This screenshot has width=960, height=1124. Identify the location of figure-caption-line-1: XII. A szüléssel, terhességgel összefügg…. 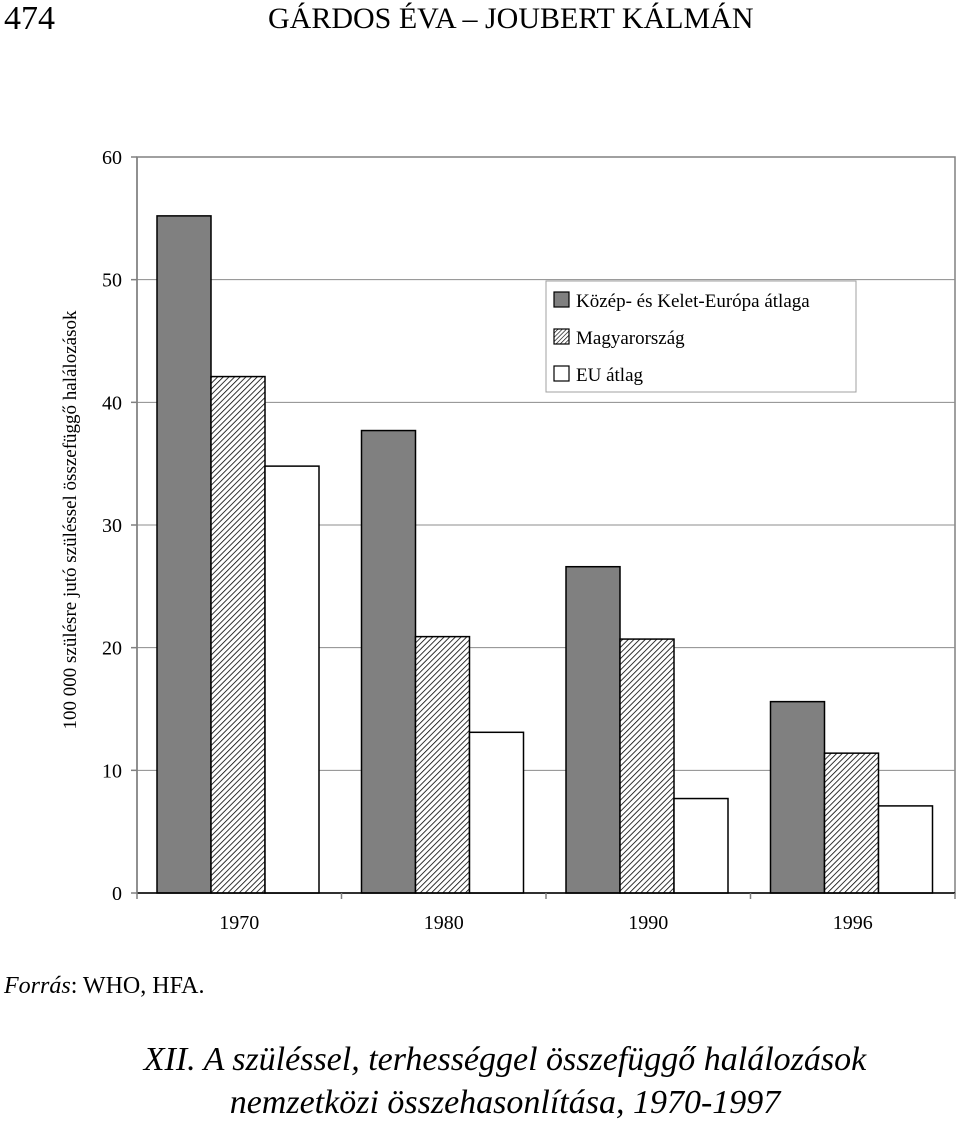
(505, 1059).